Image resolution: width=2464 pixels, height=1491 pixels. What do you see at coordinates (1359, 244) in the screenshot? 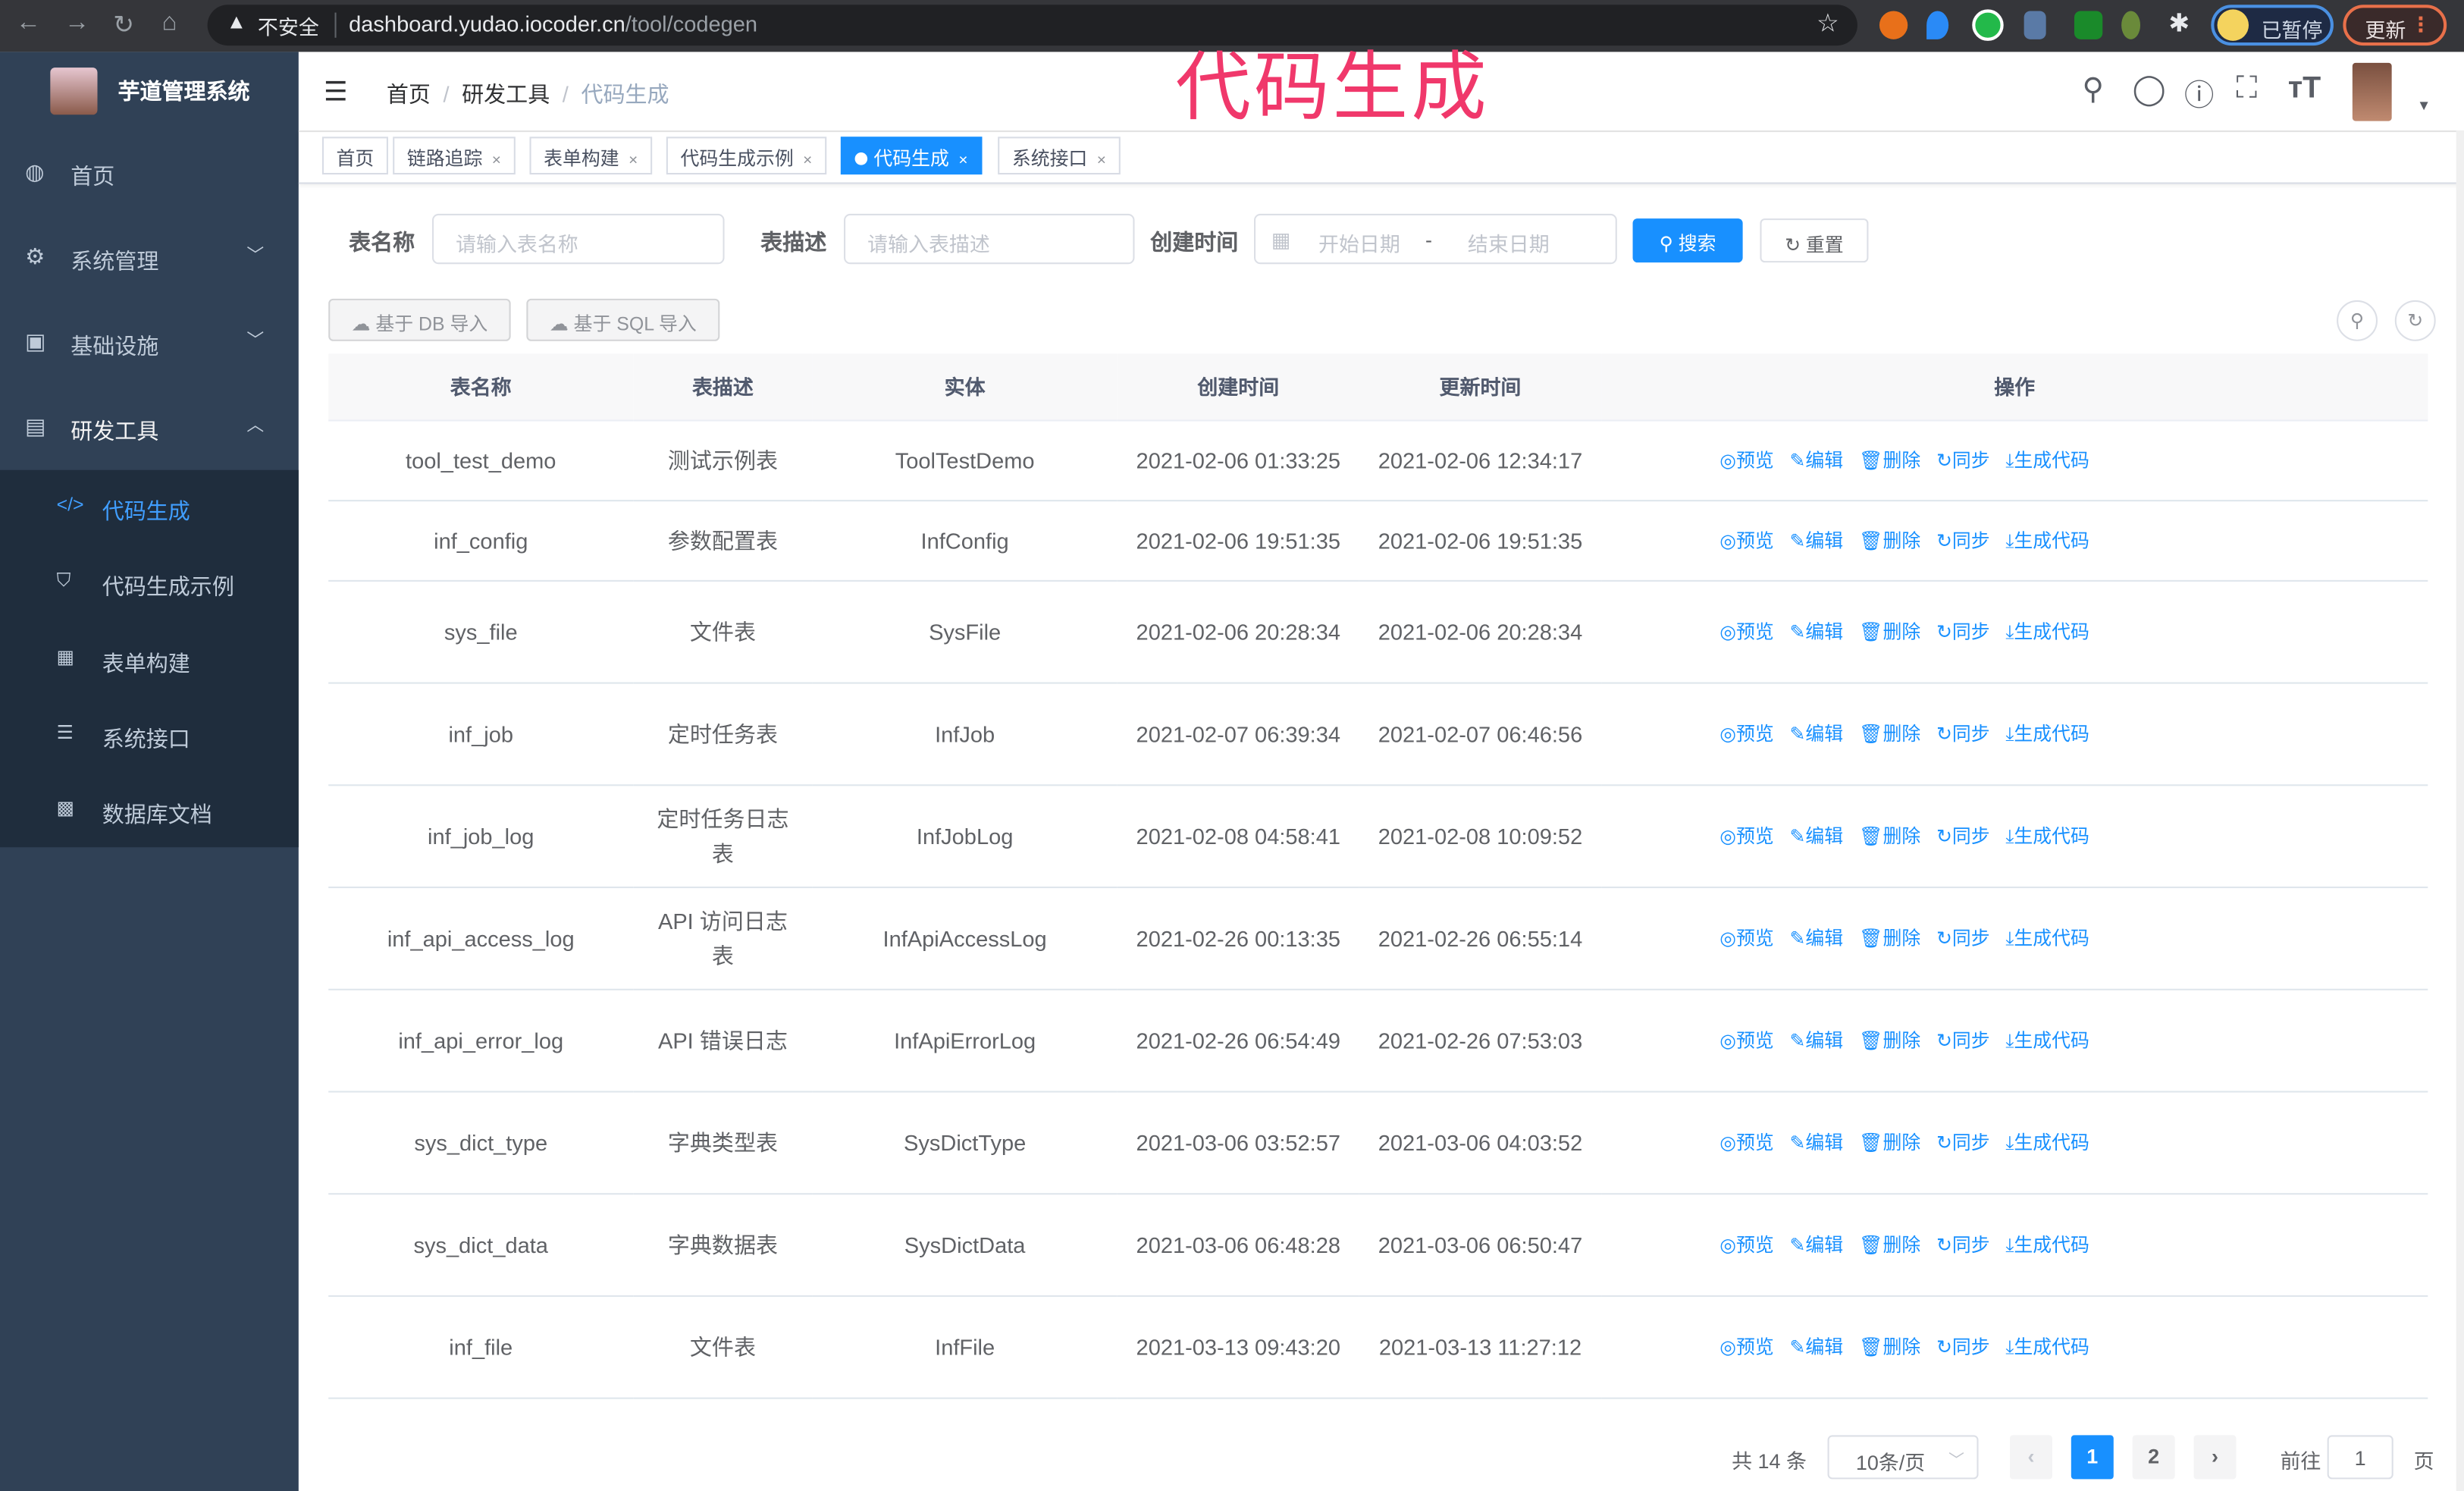
I see `start-date-input: 开始日期` at bounding box center [1359, 244].